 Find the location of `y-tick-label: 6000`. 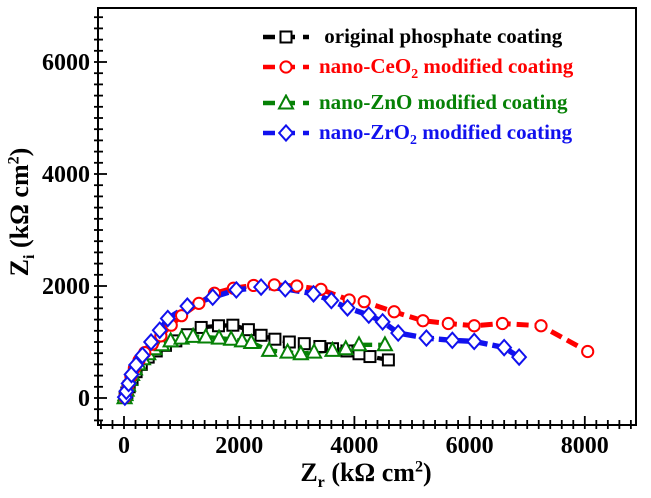

y-tick-label: 6000 is located at coordinates (66, 63).